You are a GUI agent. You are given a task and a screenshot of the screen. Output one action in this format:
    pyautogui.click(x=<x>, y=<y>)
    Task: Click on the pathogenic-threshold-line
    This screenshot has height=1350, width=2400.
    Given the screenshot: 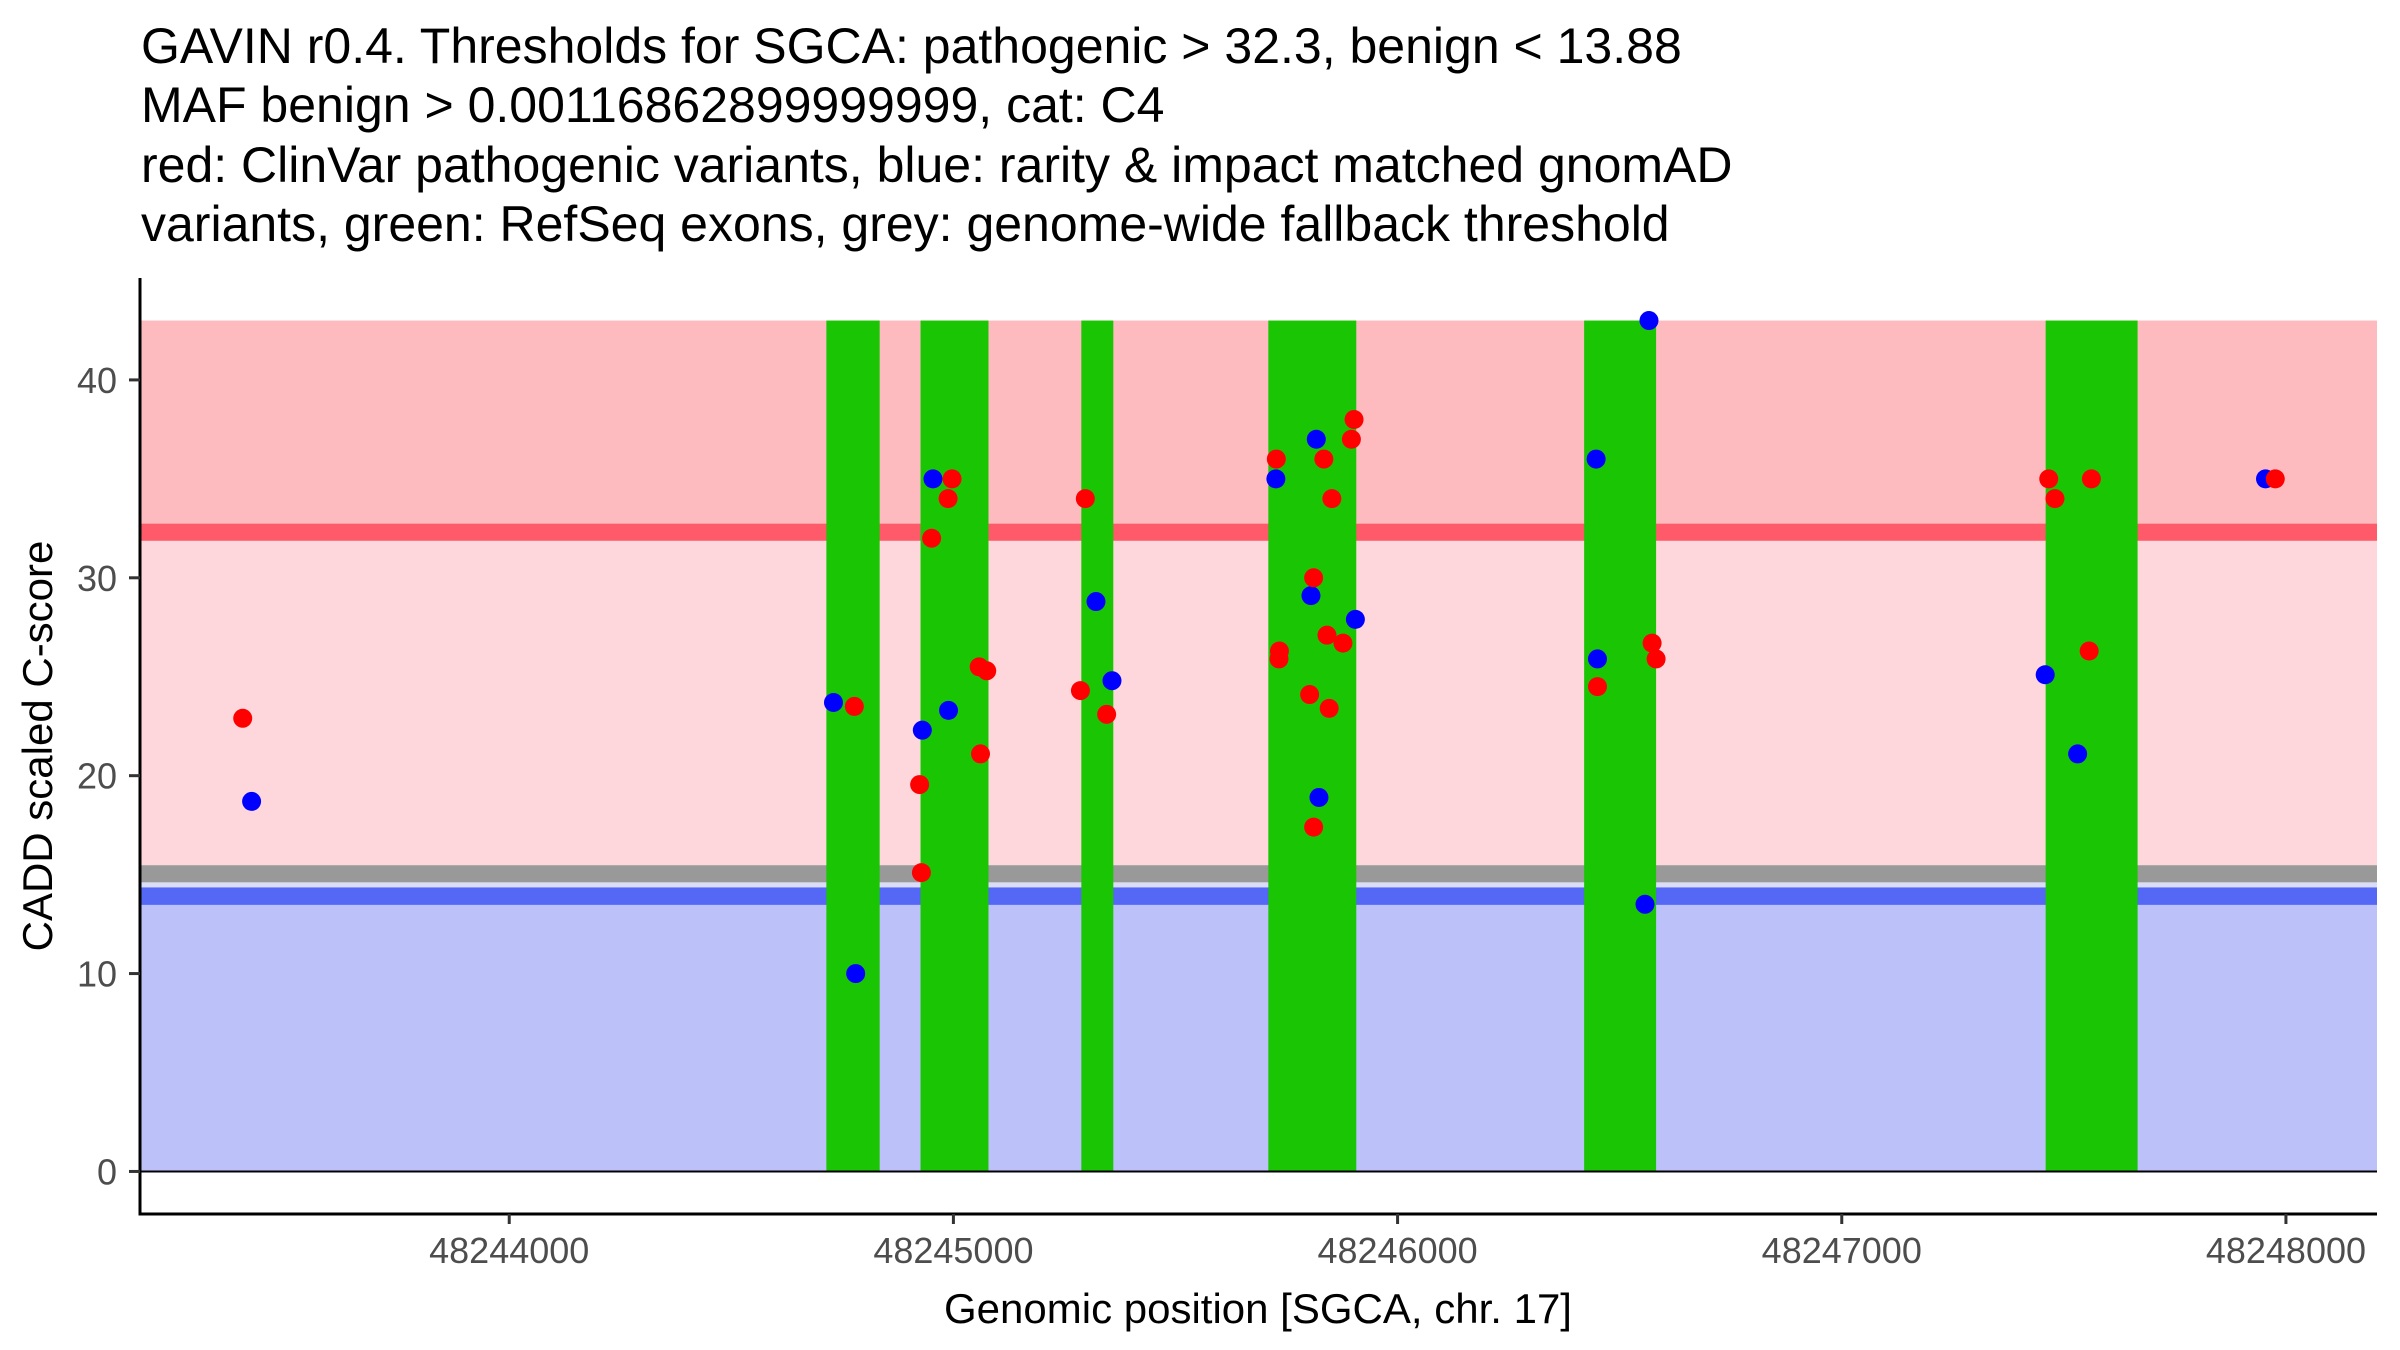 What is the action you would take?
    pyautogui.click(x=1259, y=532)
    